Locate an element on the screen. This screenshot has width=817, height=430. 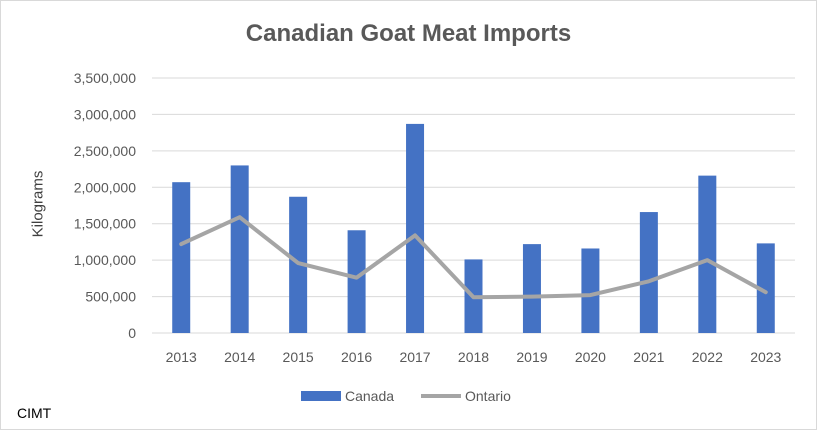
x-tick-label: 2015 is located at coordinates (298, 357).